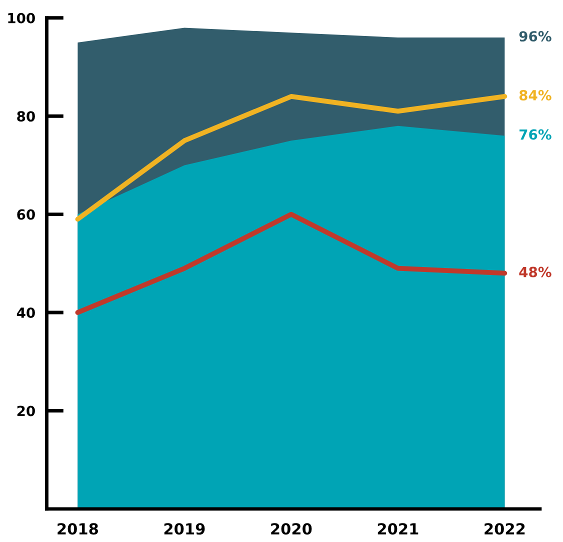 The image size is (563, 542). What do you see at coordinates (535, 272) in the screenshot?
I see `data-label: 48%` at bounding box center [535, 272].